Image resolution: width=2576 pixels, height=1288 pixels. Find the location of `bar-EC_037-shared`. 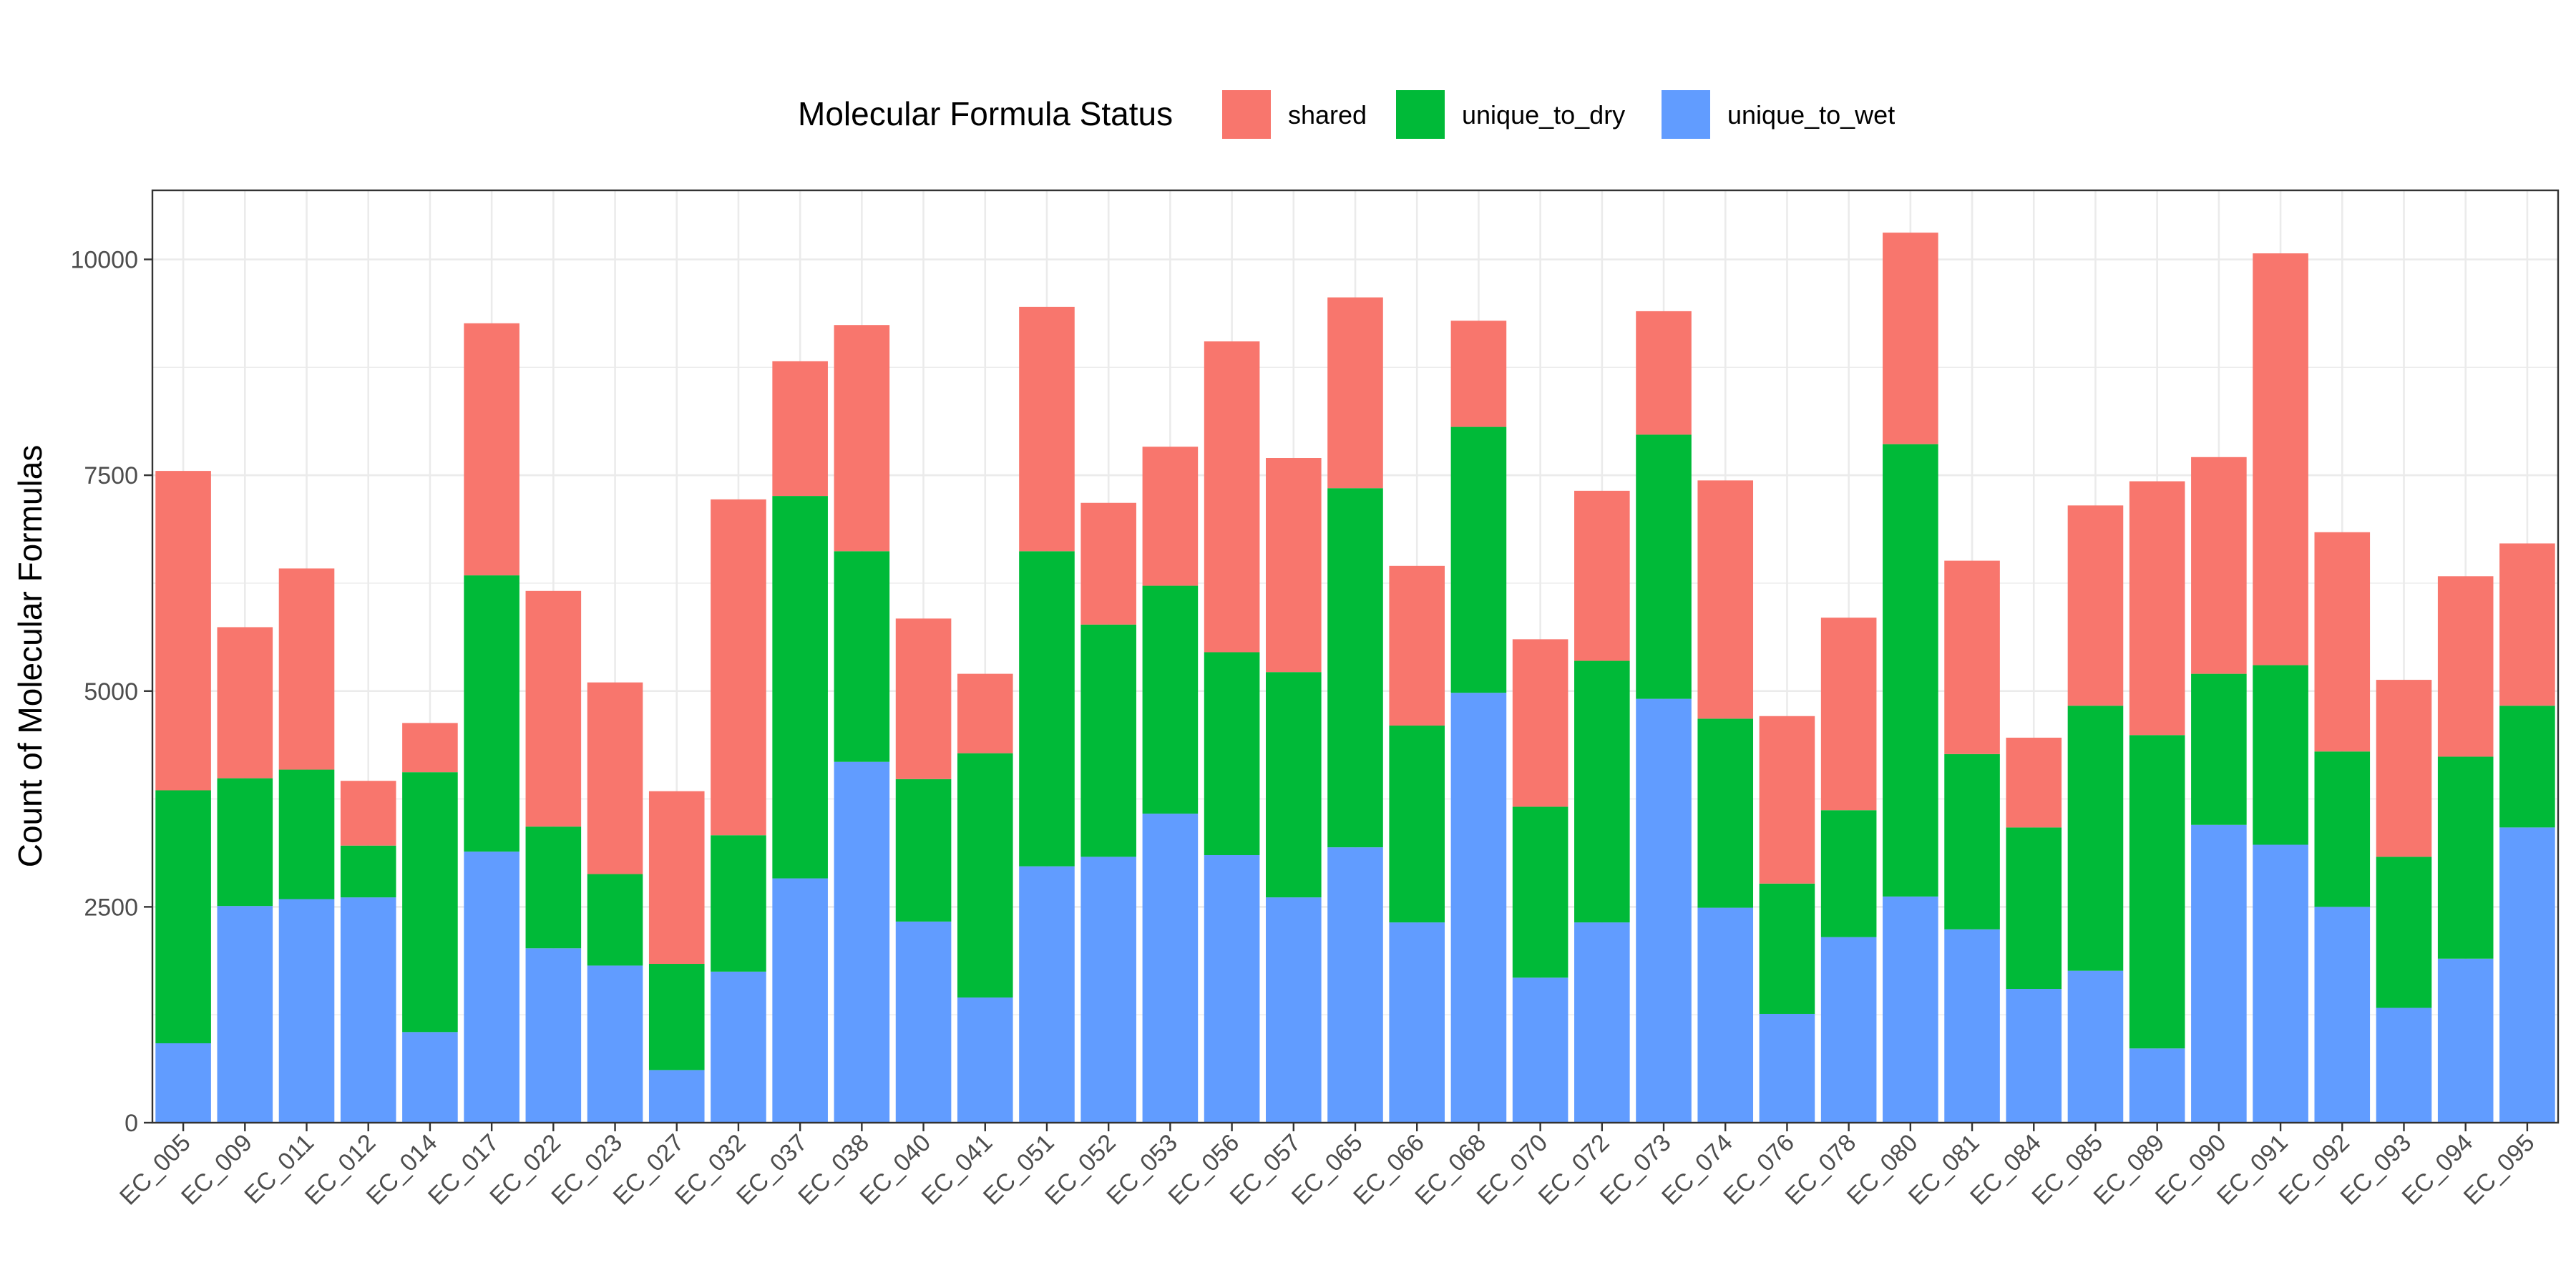

bar-EC_037-shared is located at coordinates (800, 429).